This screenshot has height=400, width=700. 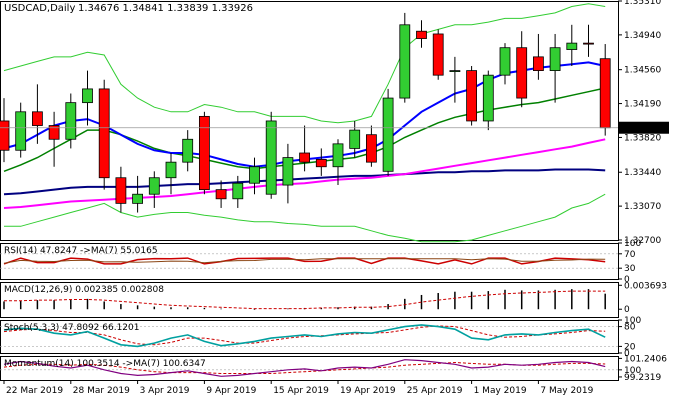 What do you see at coordinates (165, 8) in the screenshot?
I see `ohlc-label: 1.34676 1.34841 1.33839 1.33926` at bounding box center [165, 8].